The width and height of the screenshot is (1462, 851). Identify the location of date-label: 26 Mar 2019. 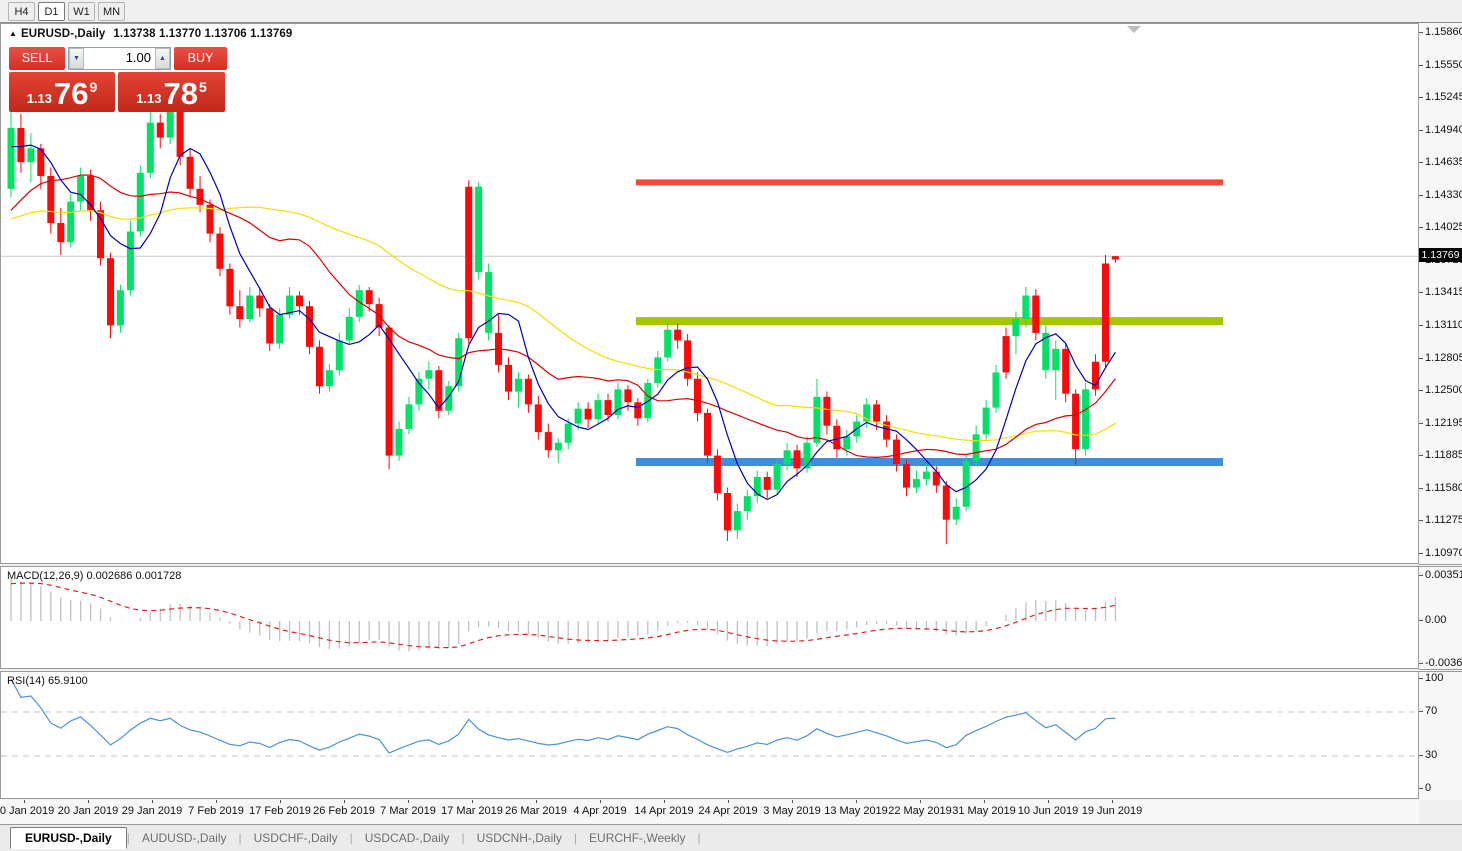
(536, 811).